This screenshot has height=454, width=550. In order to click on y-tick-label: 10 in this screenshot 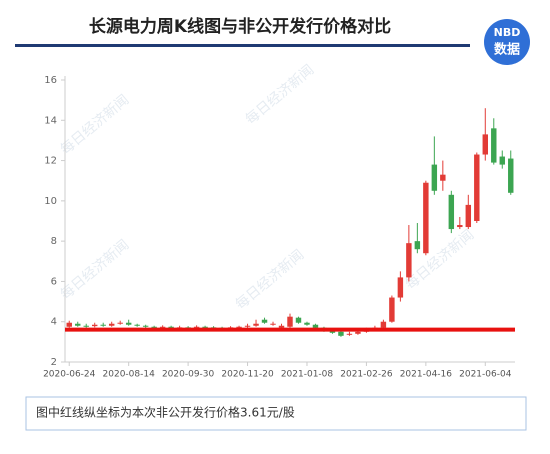, I will do `click(50, 201)`.